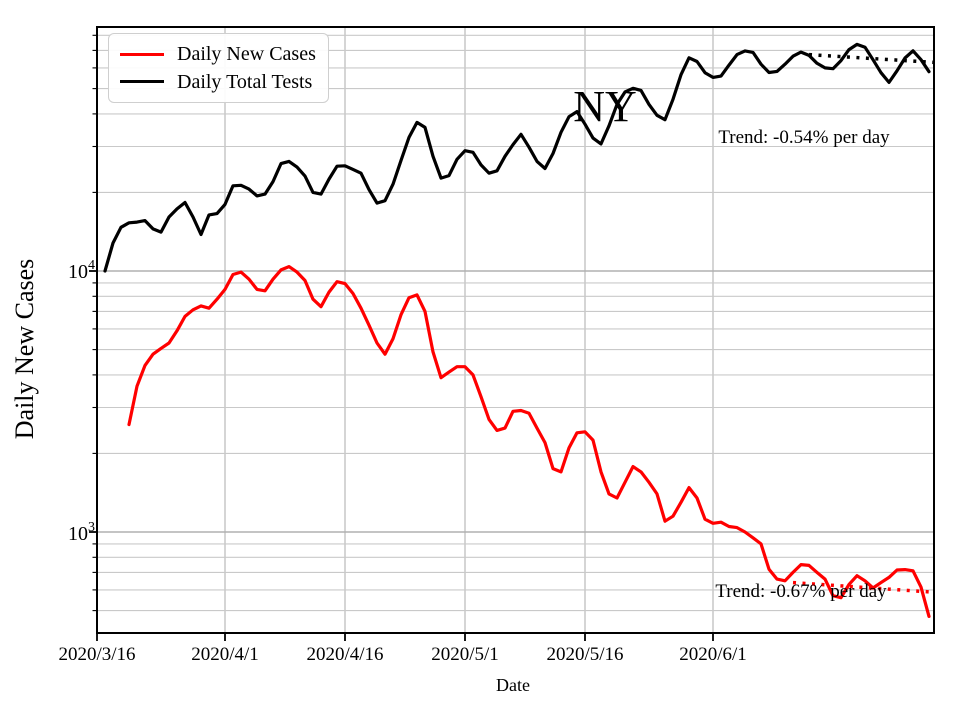 This screenshot has width=960, height=720. Describe the element at coordinates (142, 81) in the screenshot. I see `legend-line-sample-black` at that location.